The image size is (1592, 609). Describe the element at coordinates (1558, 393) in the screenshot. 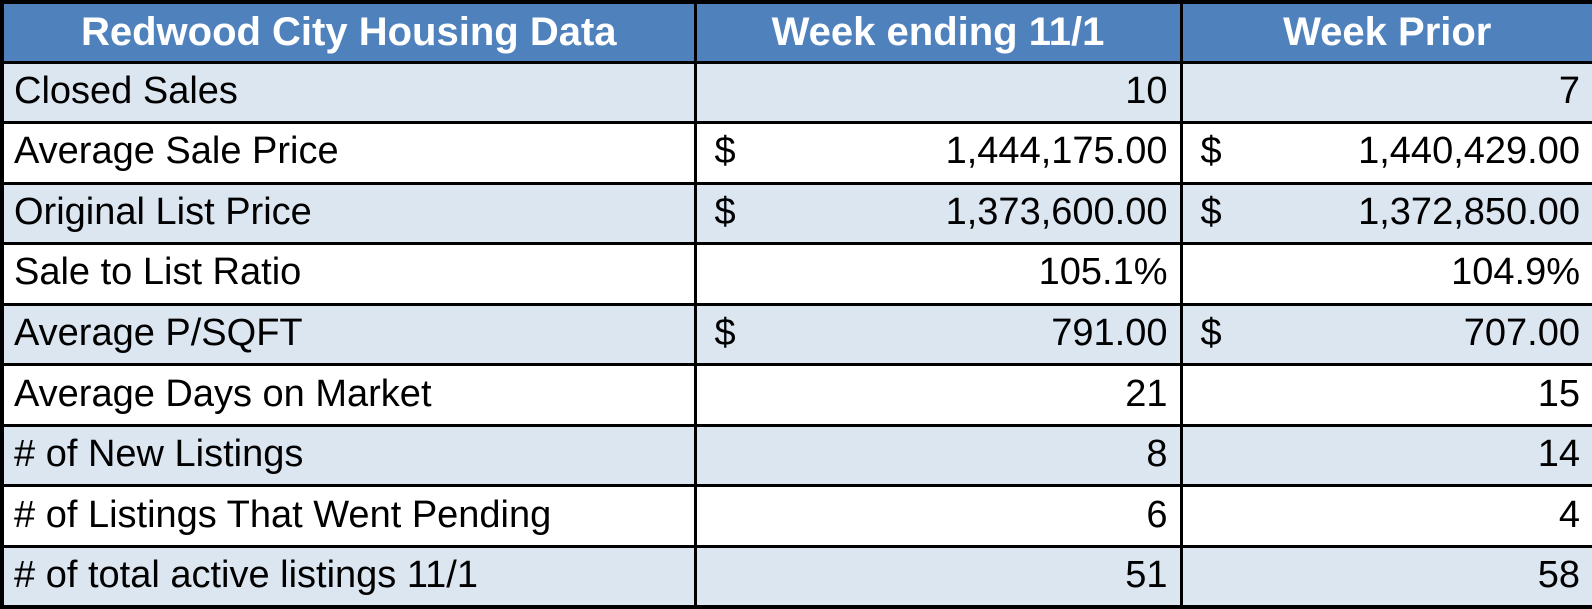

I see `prior-week-value: 15` at that location.